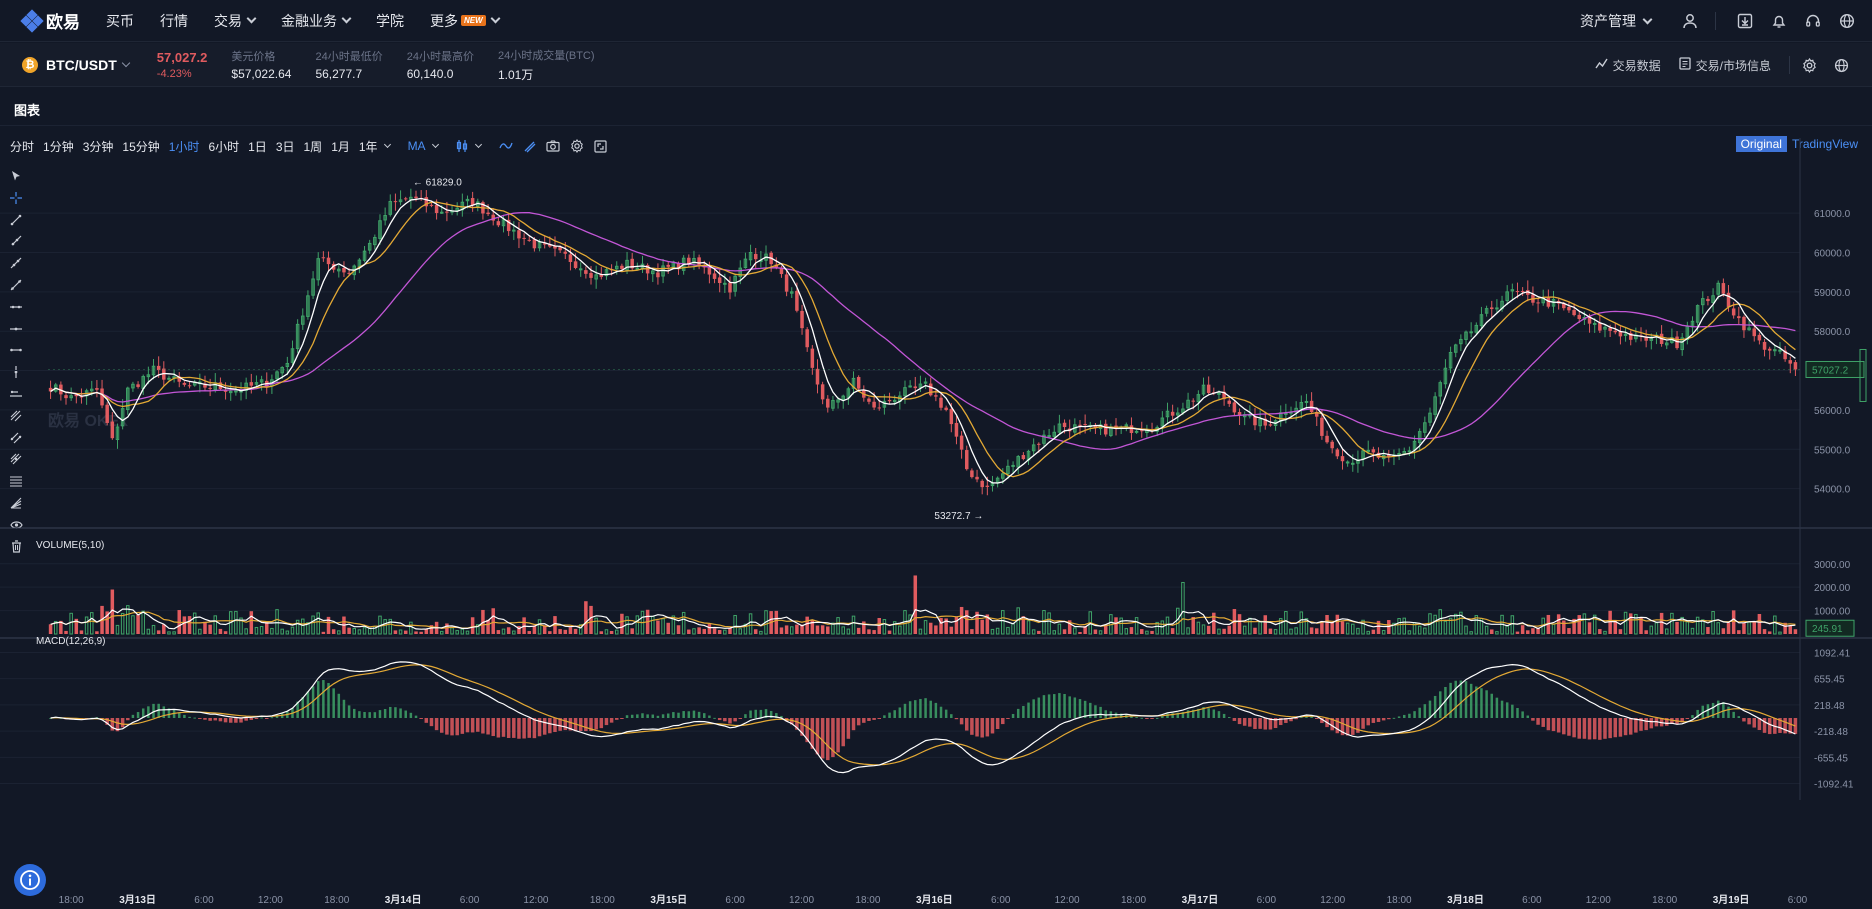  Describe the element at coordinates (120, 21) in the screenshot. I see `nav-item-buy: 买币` at that location.